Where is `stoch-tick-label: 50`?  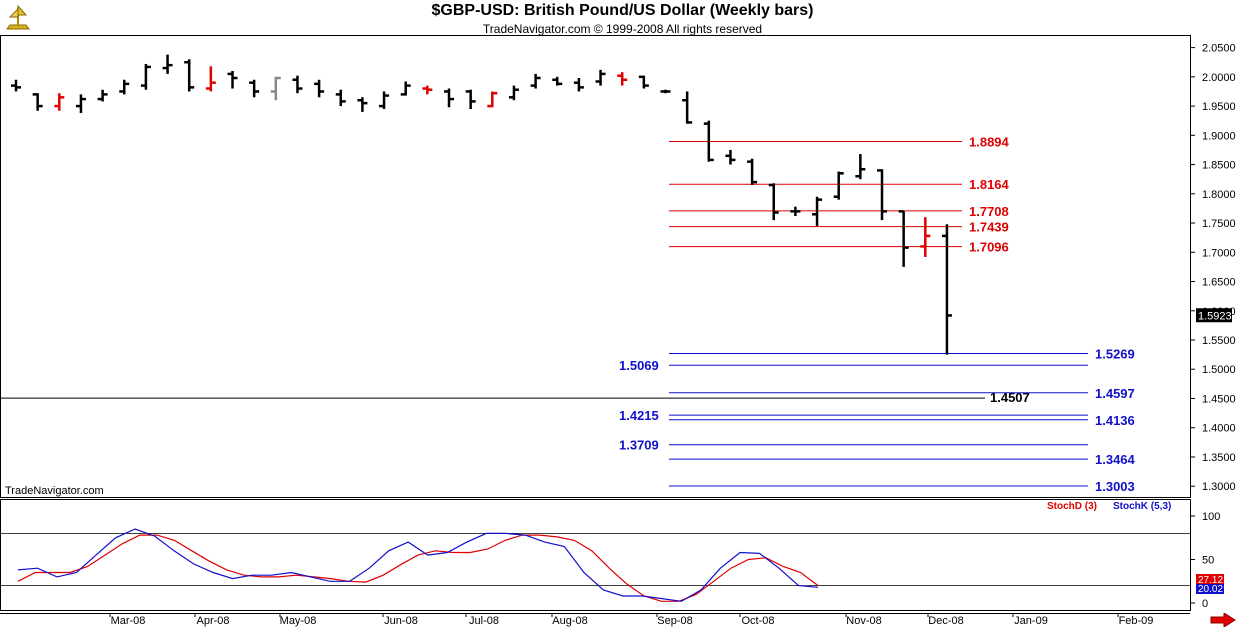 stoch-tick-label: 50 is located at coordinates (1208, 561).